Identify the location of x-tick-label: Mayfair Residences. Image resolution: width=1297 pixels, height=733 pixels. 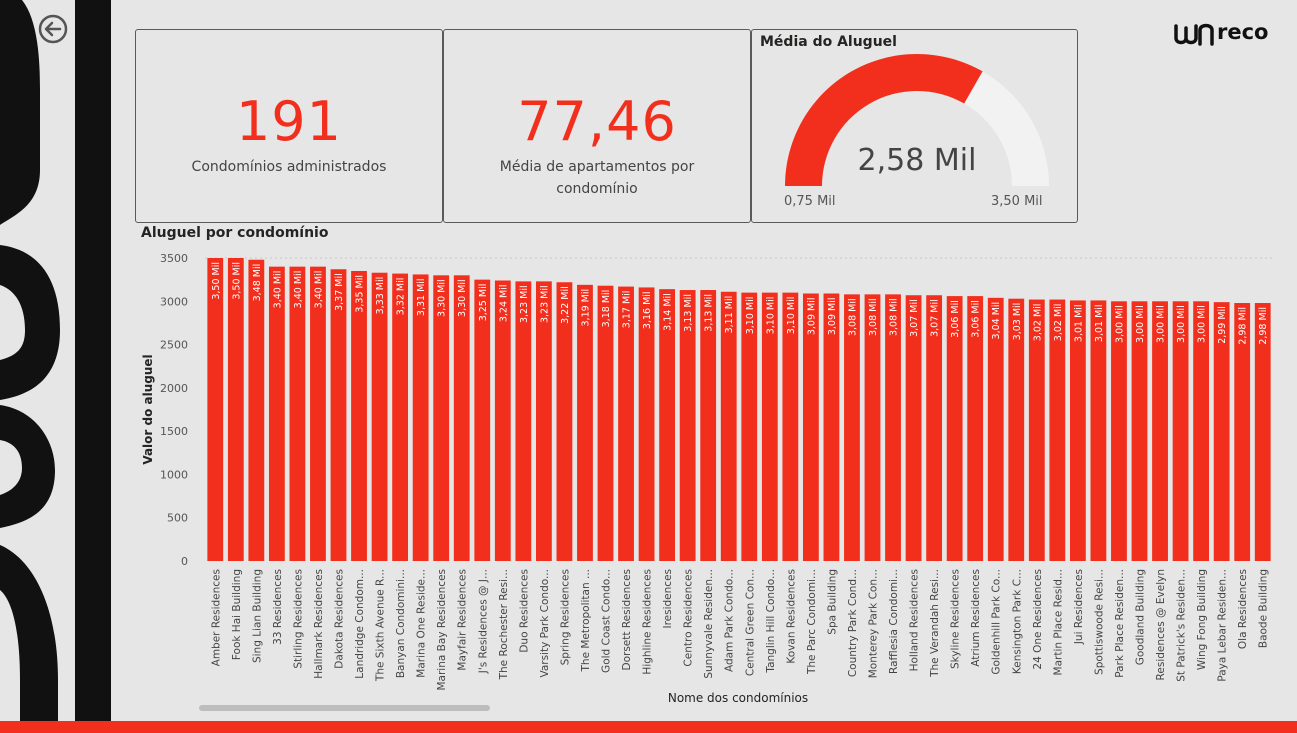
(463, 620).